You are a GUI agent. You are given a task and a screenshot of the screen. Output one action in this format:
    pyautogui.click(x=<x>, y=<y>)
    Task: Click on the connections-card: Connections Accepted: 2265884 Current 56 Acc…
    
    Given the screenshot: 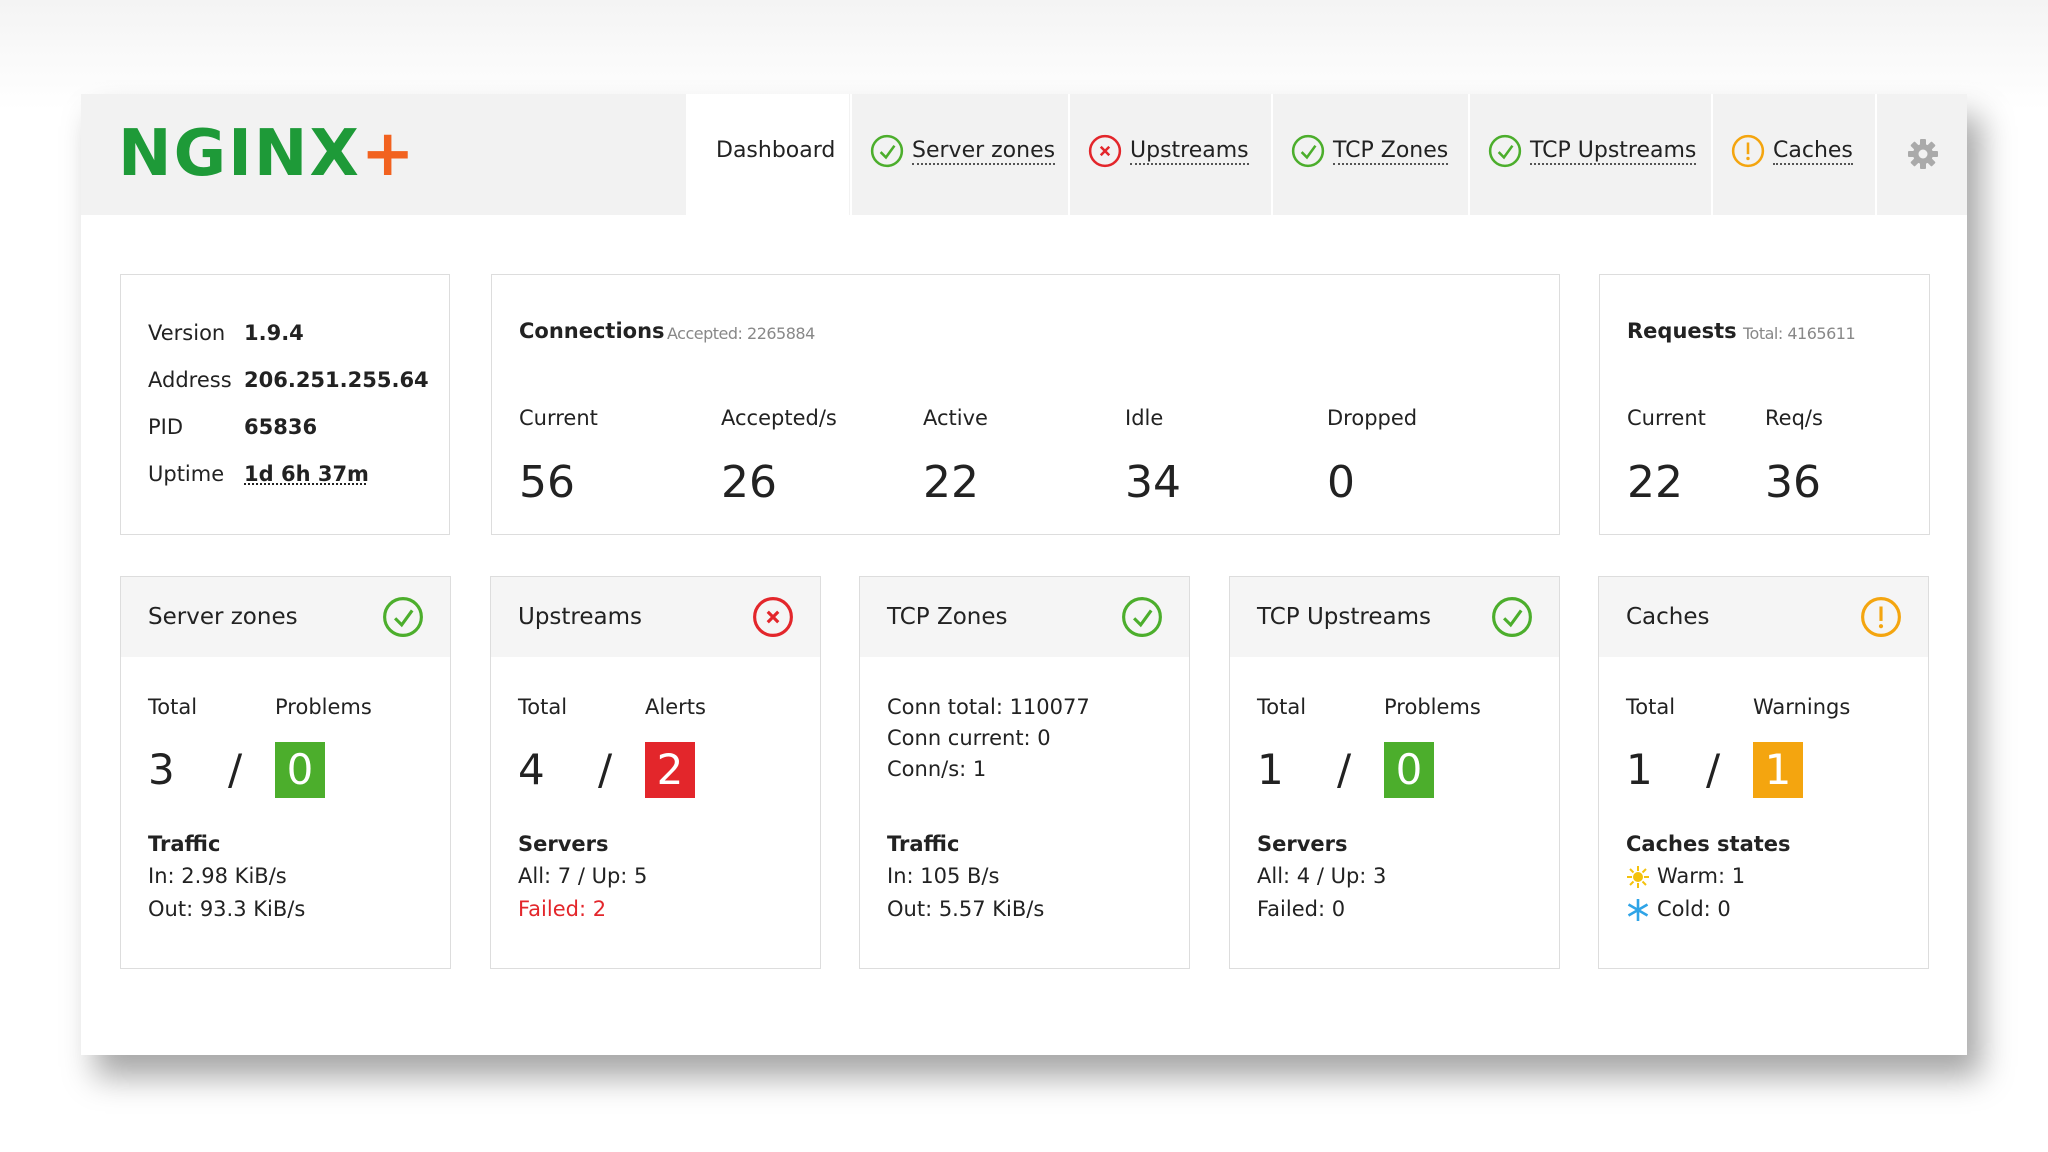 What is the action you would take?
    pyautogui.click(x=1025, y=404)
    